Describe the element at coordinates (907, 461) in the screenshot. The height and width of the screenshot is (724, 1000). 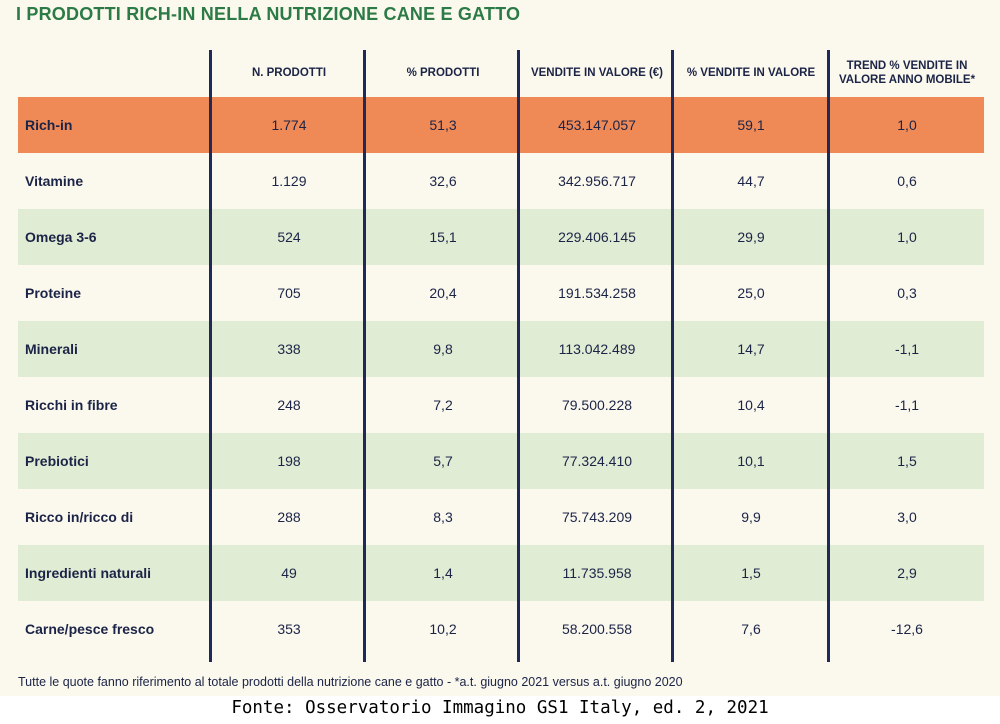
I see `cell-trend-vendite: 1,5` at that location.